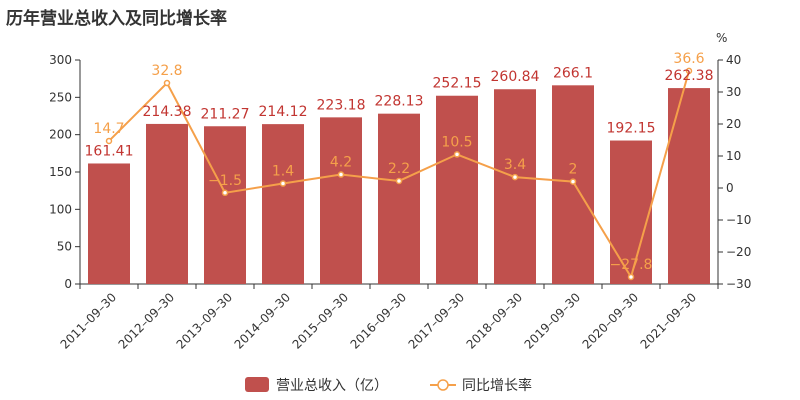 This screenshot has width=800, height=400. What do you see at coordinates (60, 135) in the screenshot?
I see `y-left-tick-label: 200` at bounding box center [60, 135].